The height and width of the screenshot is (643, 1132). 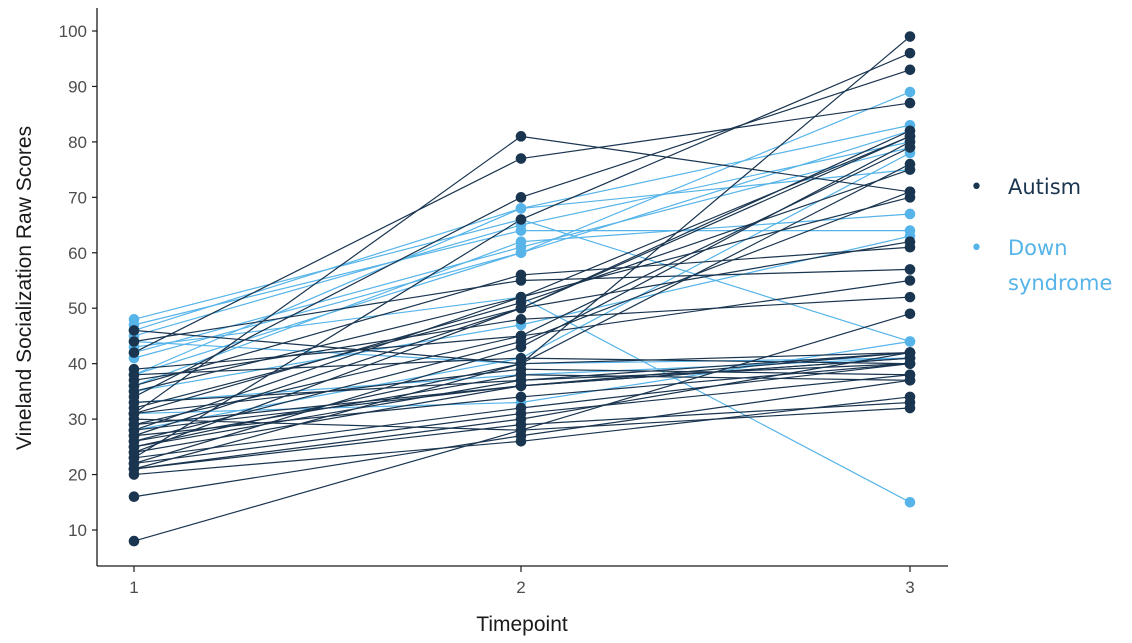 I want to click on x-axis-ticks: 1 2 3, so click(x=522, y=581).